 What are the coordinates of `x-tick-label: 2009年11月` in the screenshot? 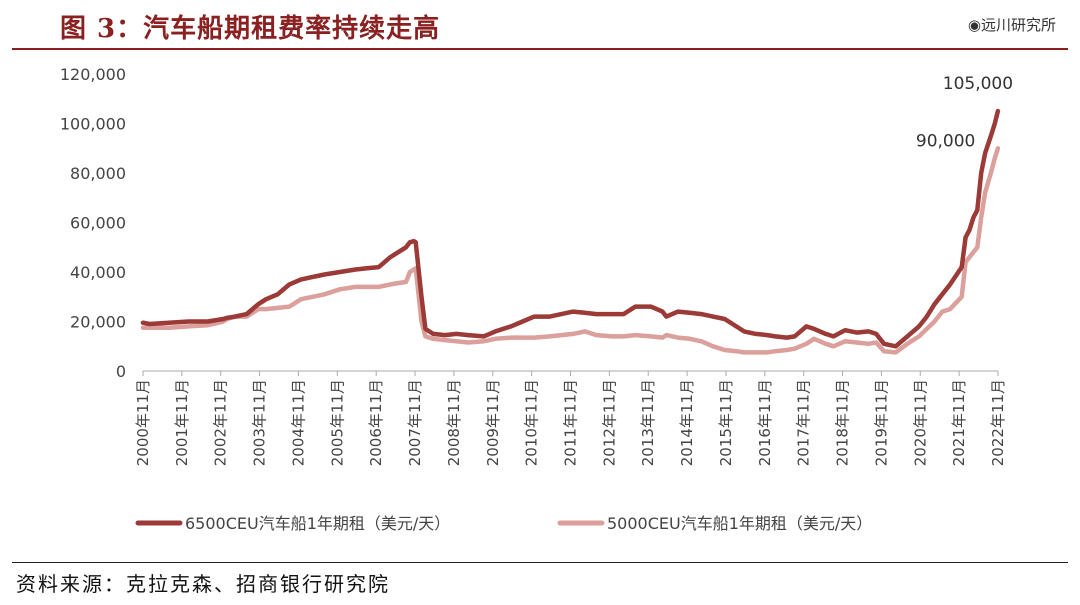 It's located at (493, 422).